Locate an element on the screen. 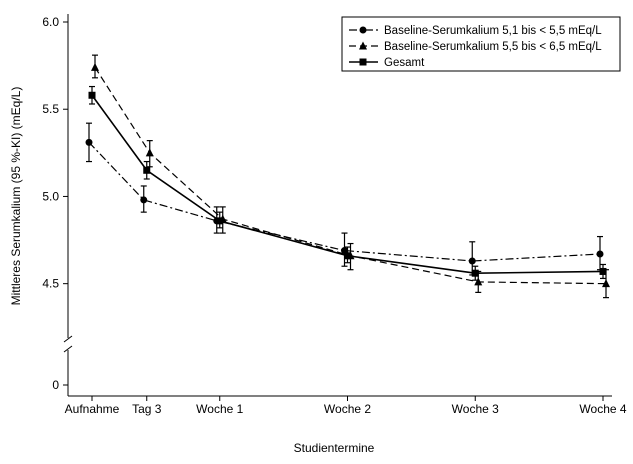  legend-label: Gesamt is located at coordinates (404, 63).